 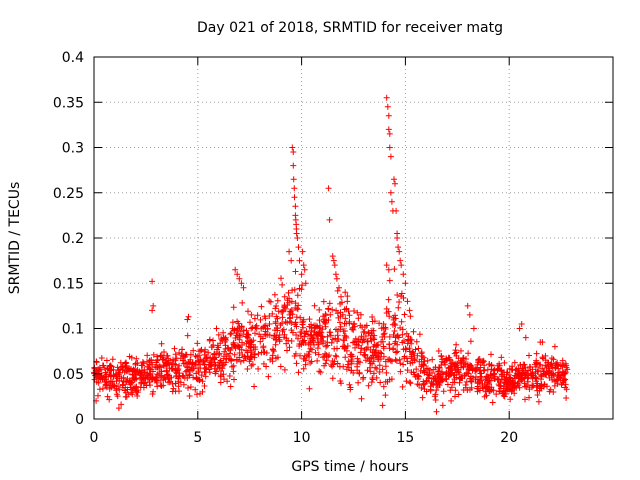 What do you see at coordinates (73, 149) in the screenshot?
I see `y-tick-label: 0.3` at bounding box center [73, 149].